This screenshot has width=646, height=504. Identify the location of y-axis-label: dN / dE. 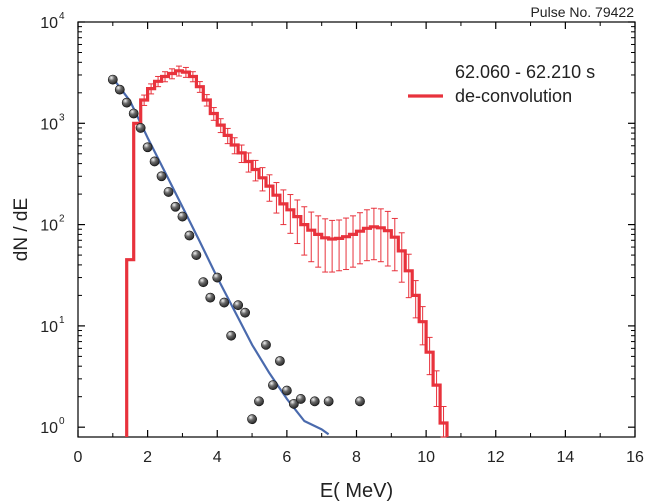
(21, 229).